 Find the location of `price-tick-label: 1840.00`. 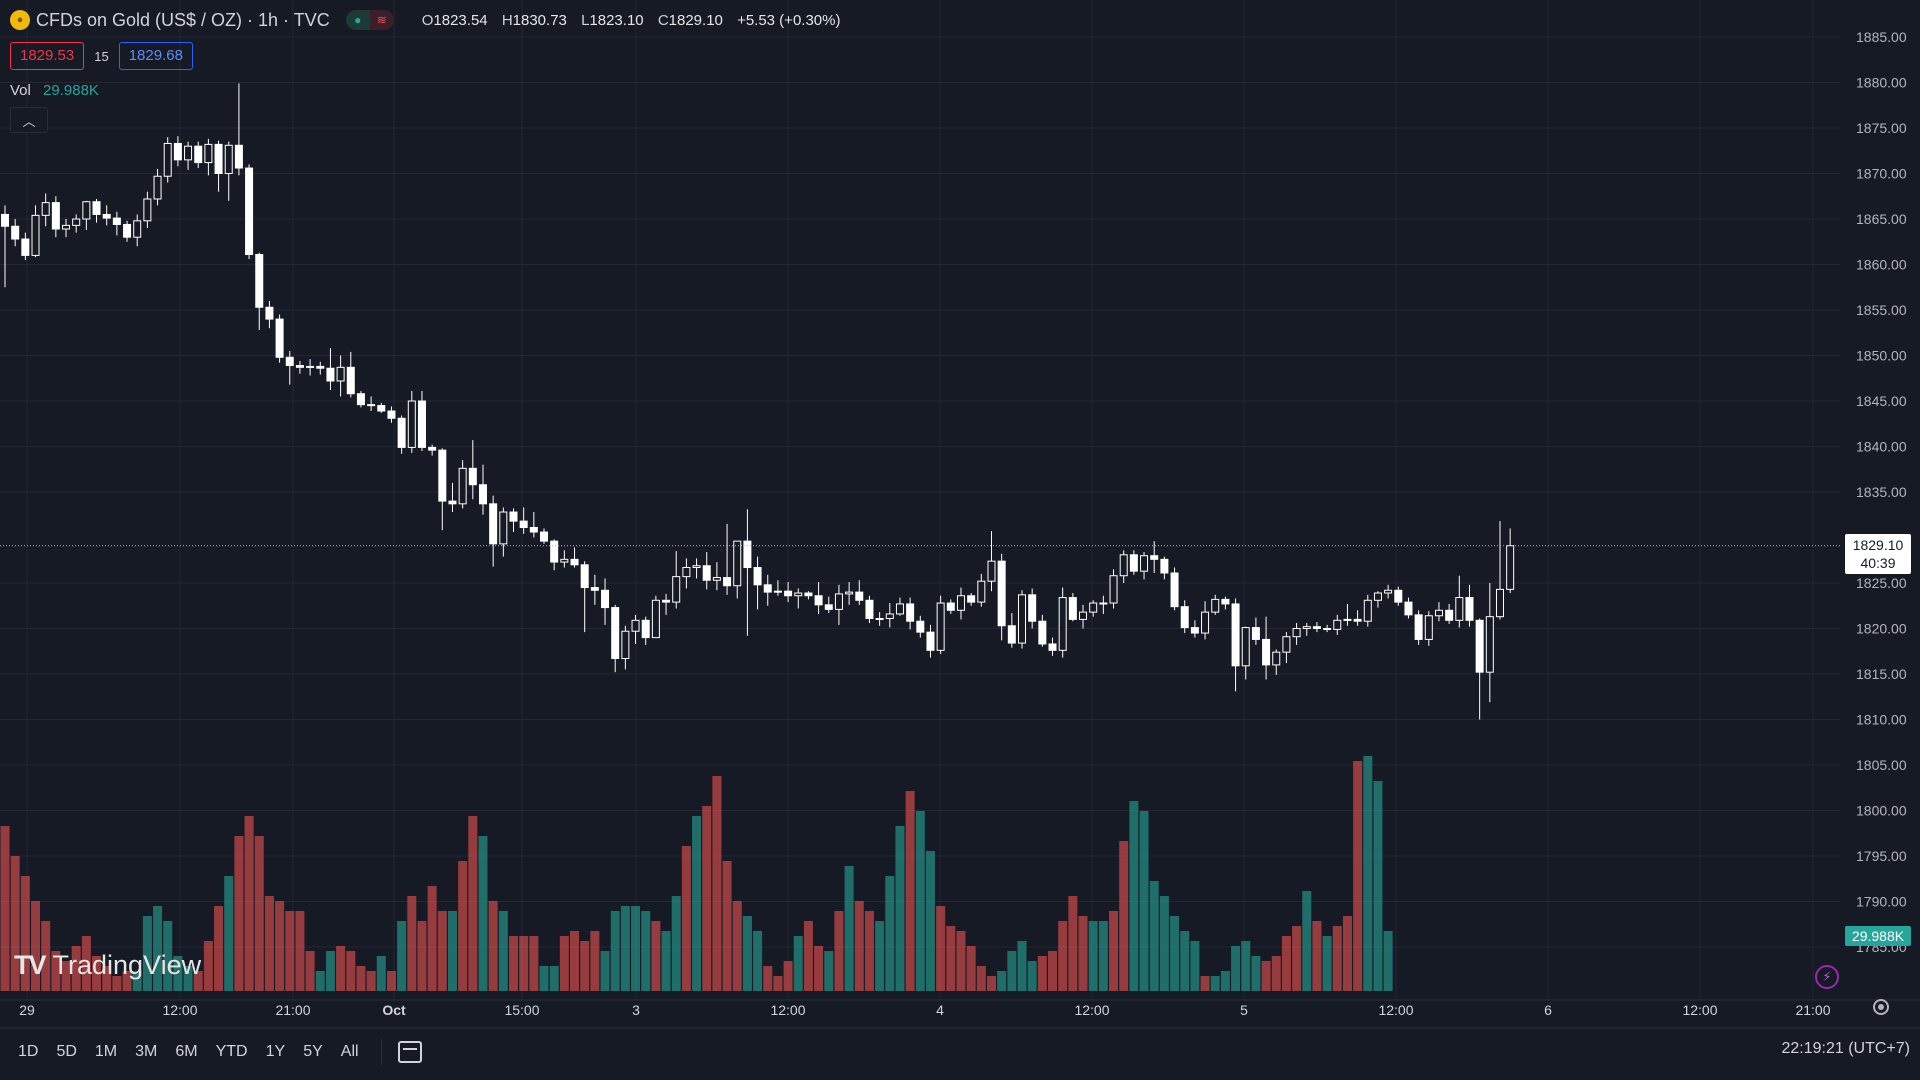

price-tick-label: 1840.00 is located at coordinates (1881, 447).